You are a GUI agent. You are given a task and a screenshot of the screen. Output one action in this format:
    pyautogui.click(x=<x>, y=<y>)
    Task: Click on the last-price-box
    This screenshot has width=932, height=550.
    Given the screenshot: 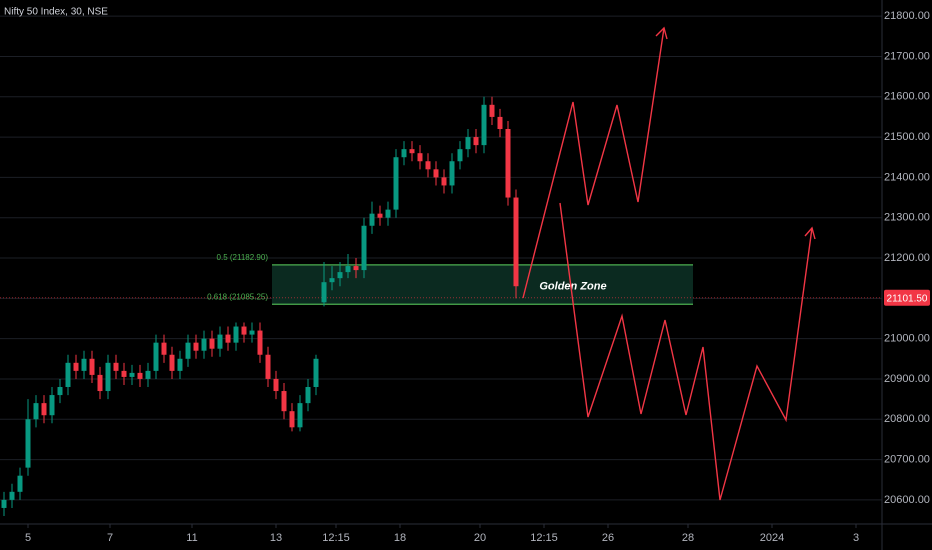 What is the action you would take?
    pyautogui.click(x=907, y=297)
    